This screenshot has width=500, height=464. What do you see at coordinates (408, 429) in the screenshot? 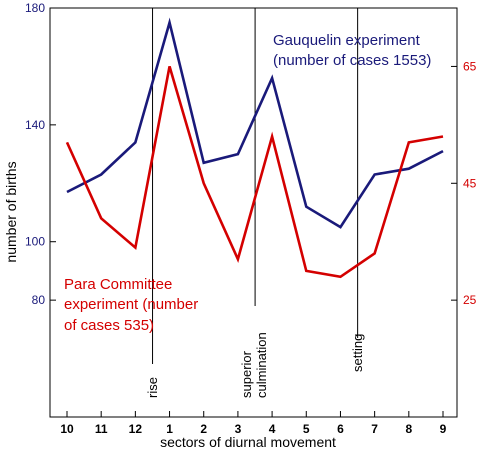
I see `x-tick-label: 8` at bounding box center [408, 429].